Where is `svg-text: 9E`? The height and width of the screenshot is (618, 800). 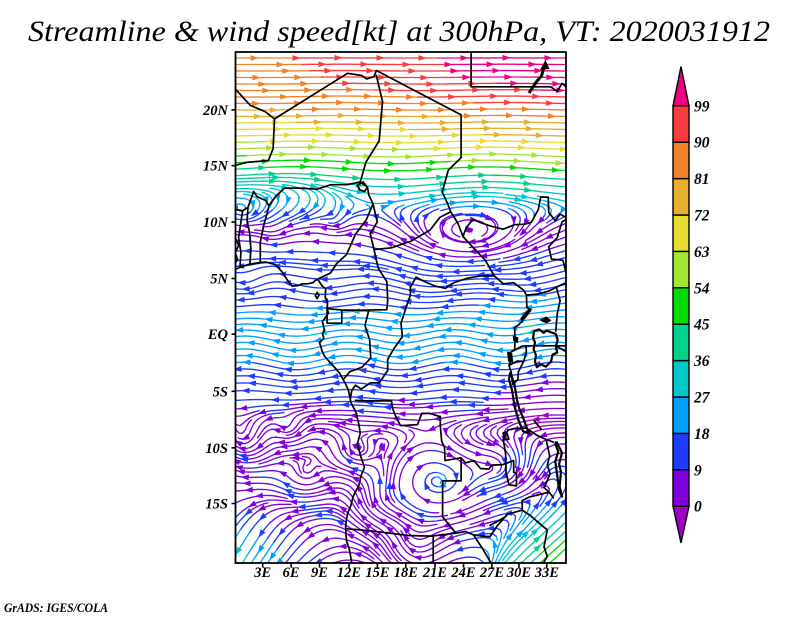 svg-text: 9E is located at coordinates (319, 573).